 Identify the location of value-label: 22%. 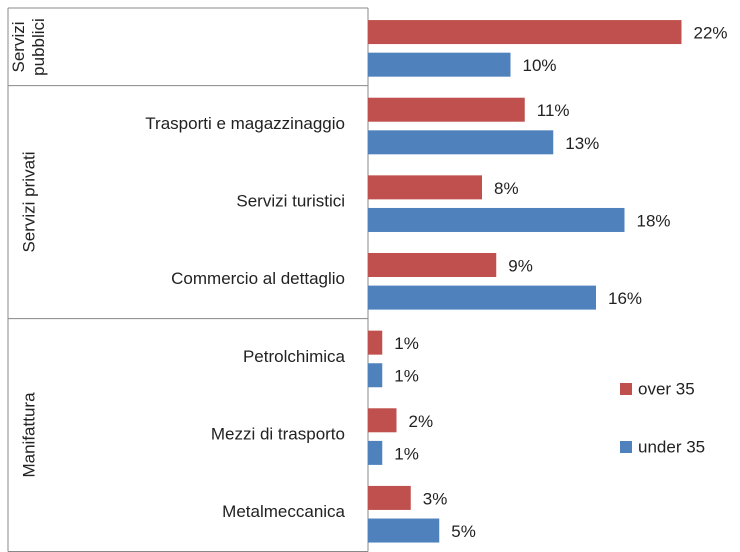
(711, 33).